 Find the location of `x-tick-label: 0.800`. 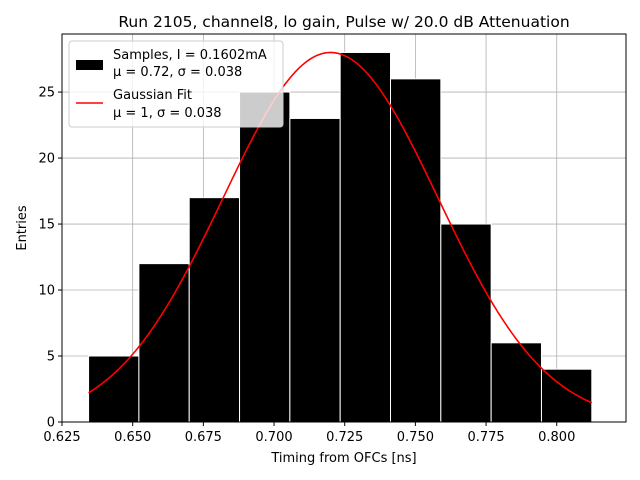

x-tick-label: 0.800 is located at coordinates (556, 437).